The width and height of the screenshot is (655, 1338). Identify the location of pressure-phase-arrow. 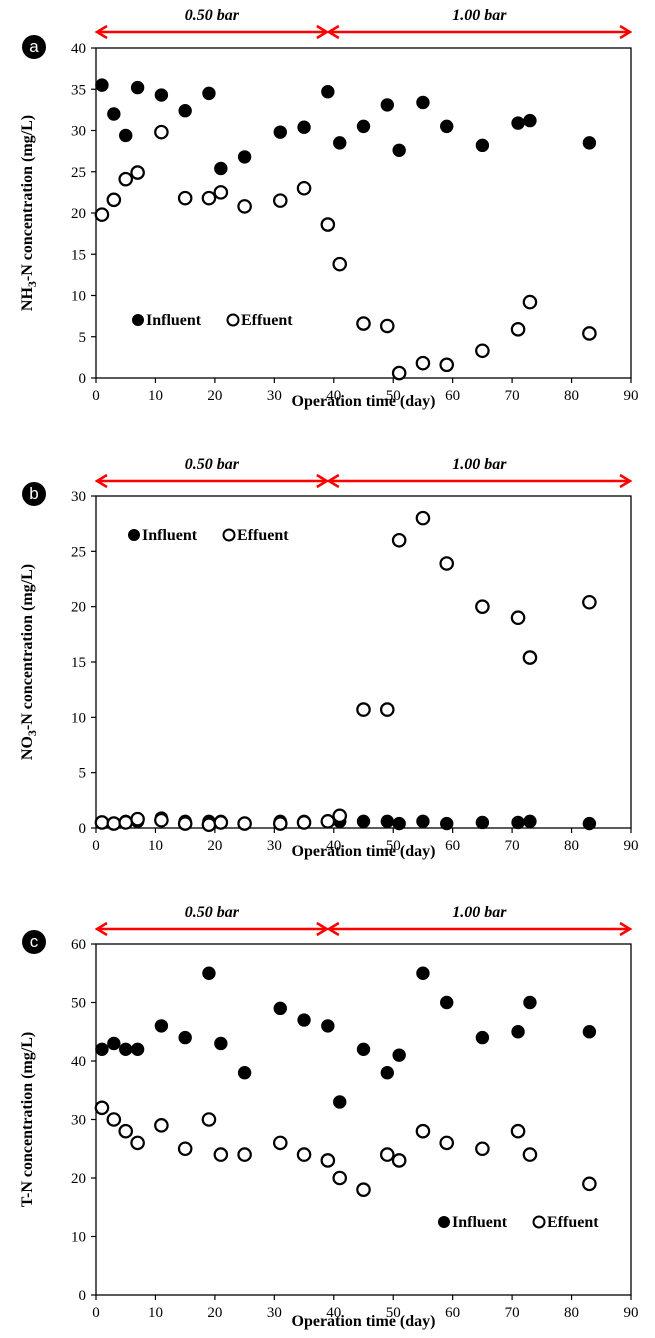
(479, 32).